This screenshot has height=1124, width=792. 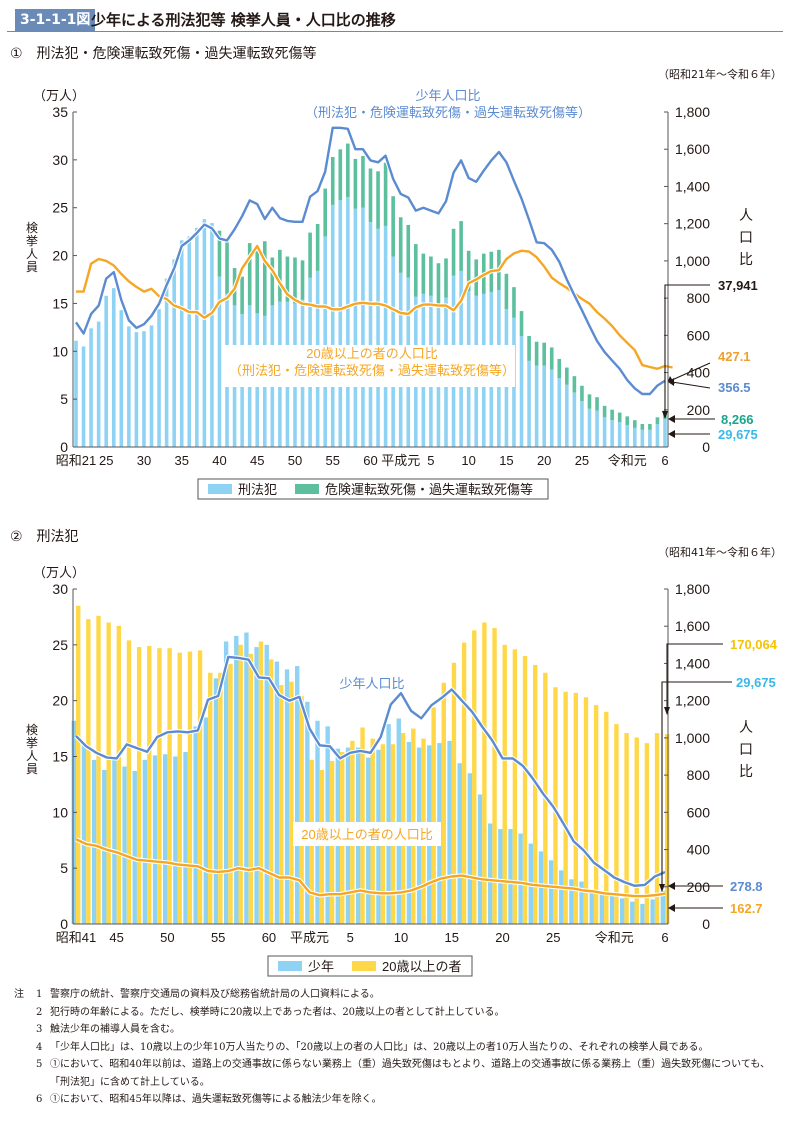 What do you see at coordinates (60, 112) in the screenshot?
I see `y-tick-label: 35` at bounding box center [60, 112].